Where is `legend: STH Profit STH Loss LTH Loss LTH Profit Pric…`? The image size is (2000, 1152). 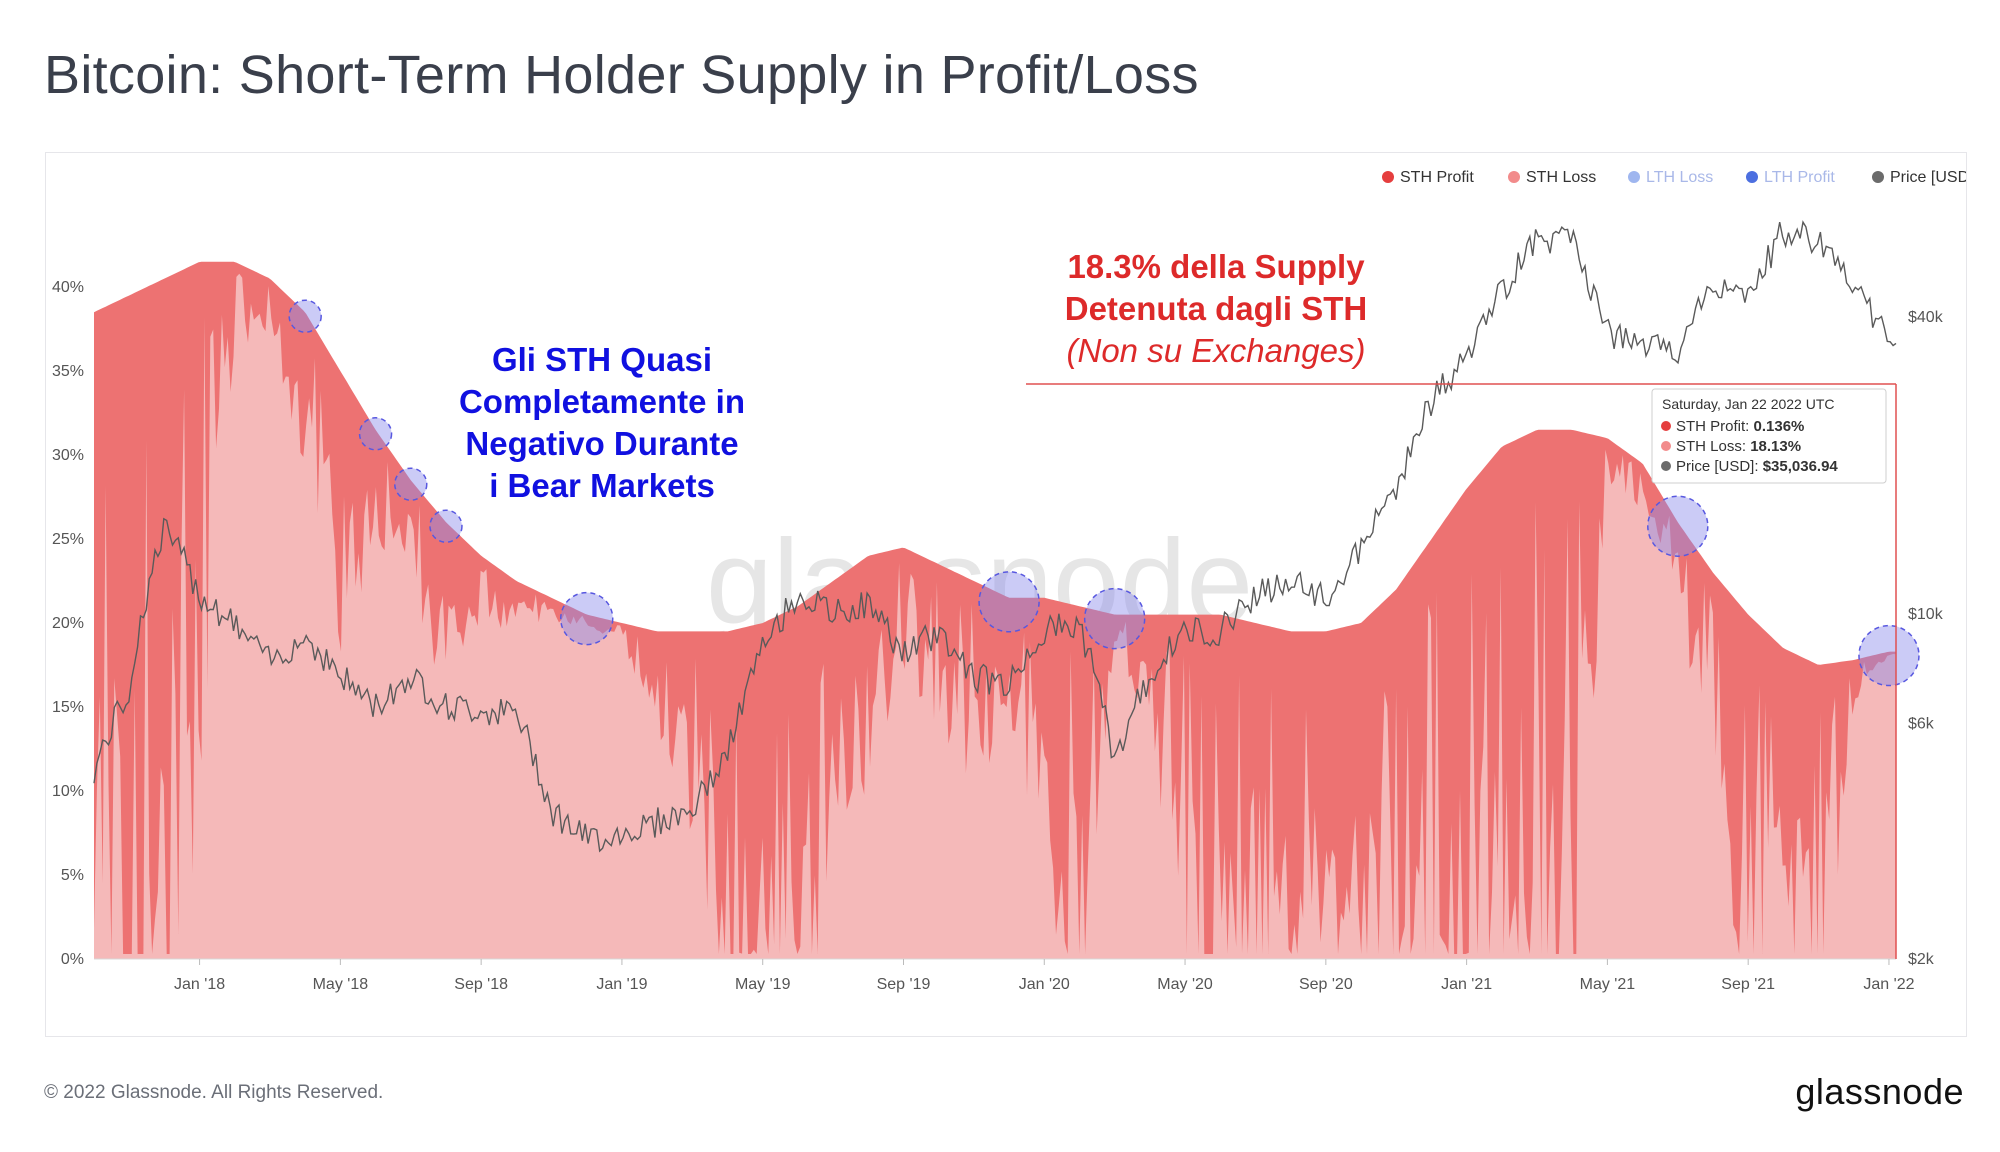
legend: STH Profit STH Loss LTH Loss LTH Profit Pric… is located at coordinates (1674, 177).